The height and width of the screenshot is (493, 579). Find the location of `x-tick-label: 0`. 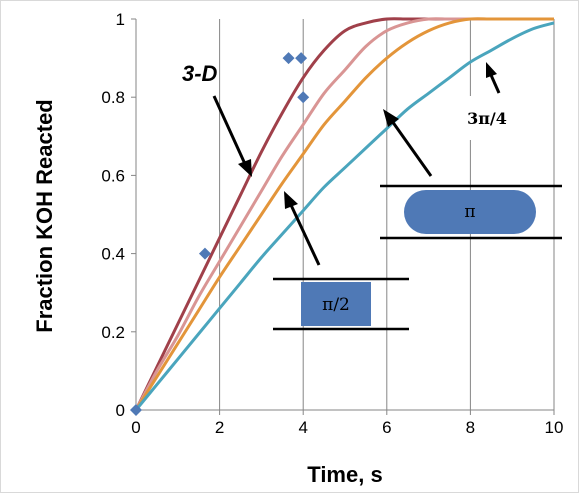

x-tick-label: 0 is located at coordinates (135, 427).